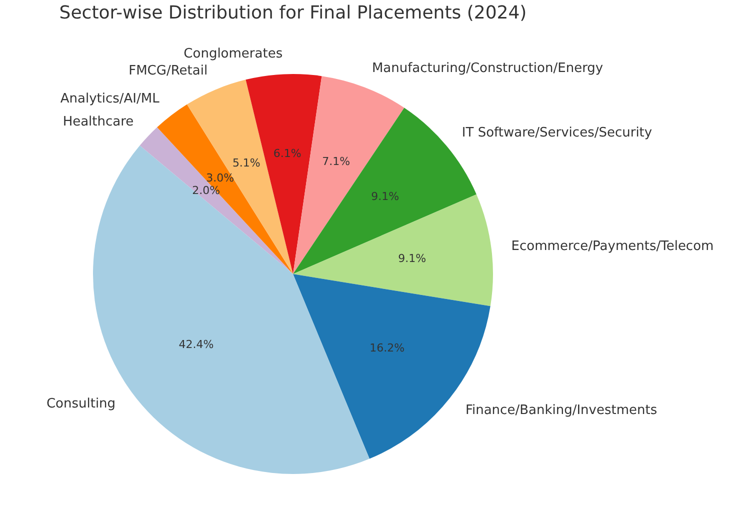  Describe the element at coordinates (233, 54) in the screenshot. I see `slice-label: Conglomerates` at that location.